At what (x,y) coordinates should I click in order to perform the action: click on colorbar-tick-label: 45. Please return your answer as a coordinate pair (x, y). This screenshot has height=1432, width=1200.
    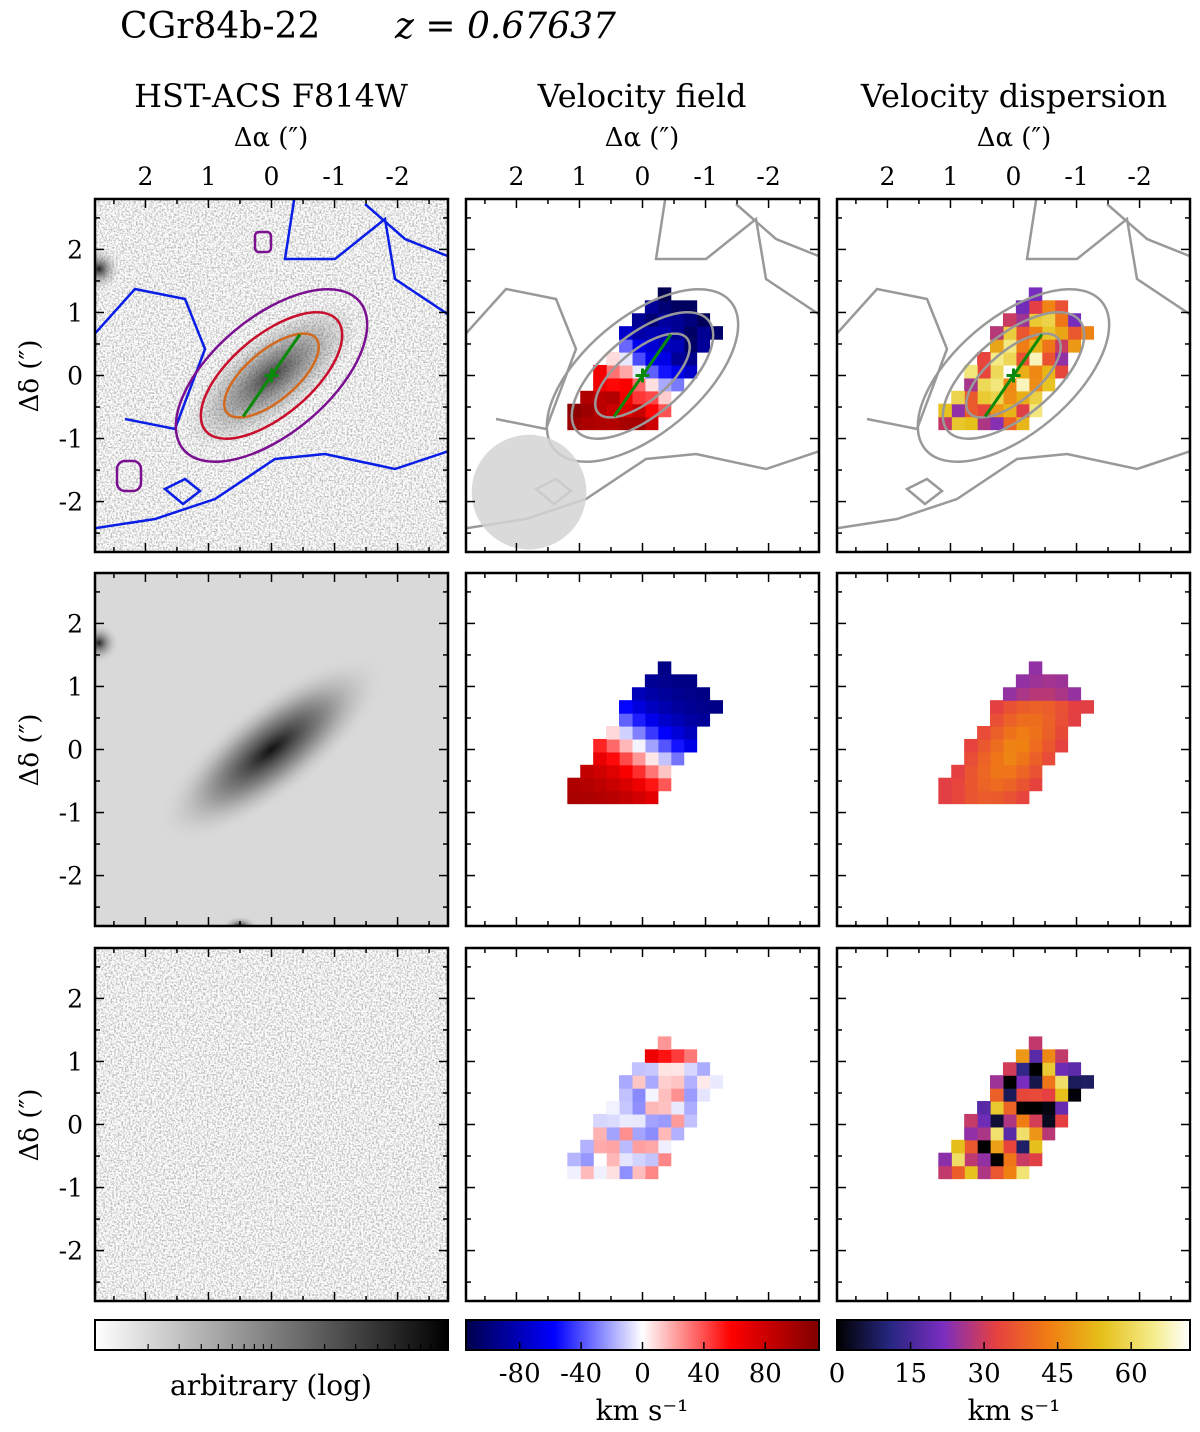
    Looking at the image, I should click on (1057, 1374).